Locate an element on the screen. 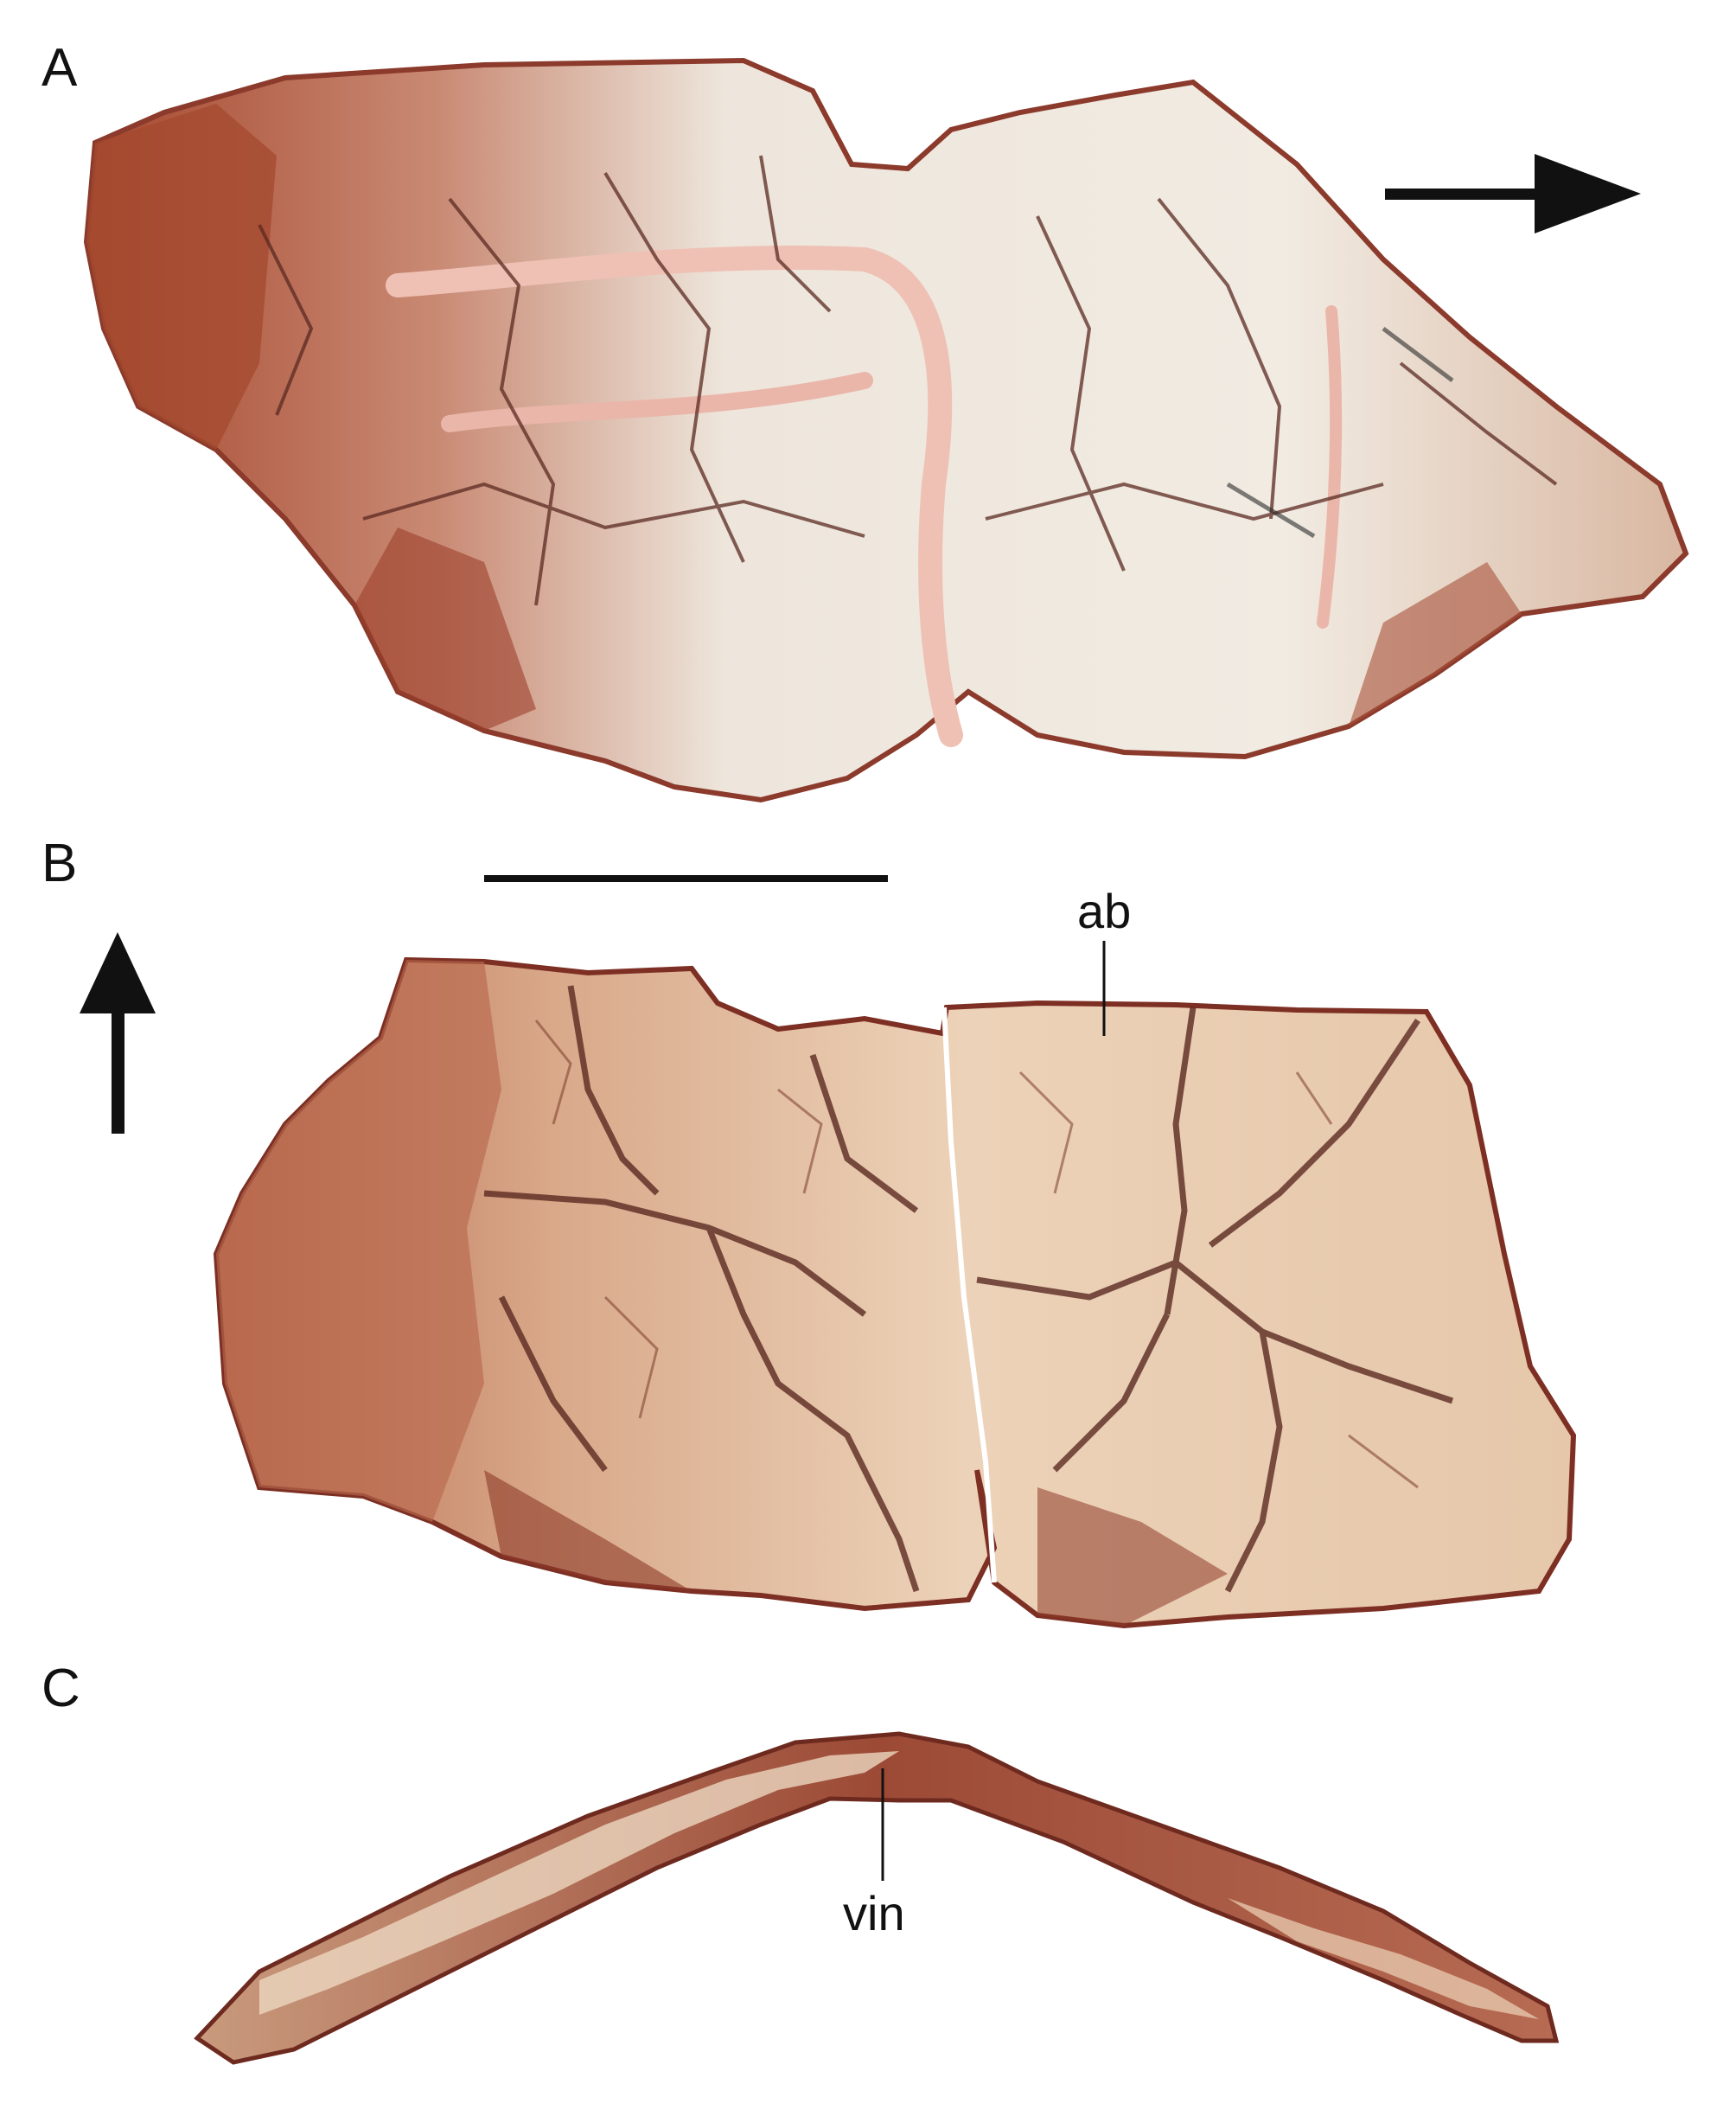 Image resolution: width=1736 pixels, height=2116 pixels. specimen-b-matrix-bottom is located at coordinates (588, 1531).